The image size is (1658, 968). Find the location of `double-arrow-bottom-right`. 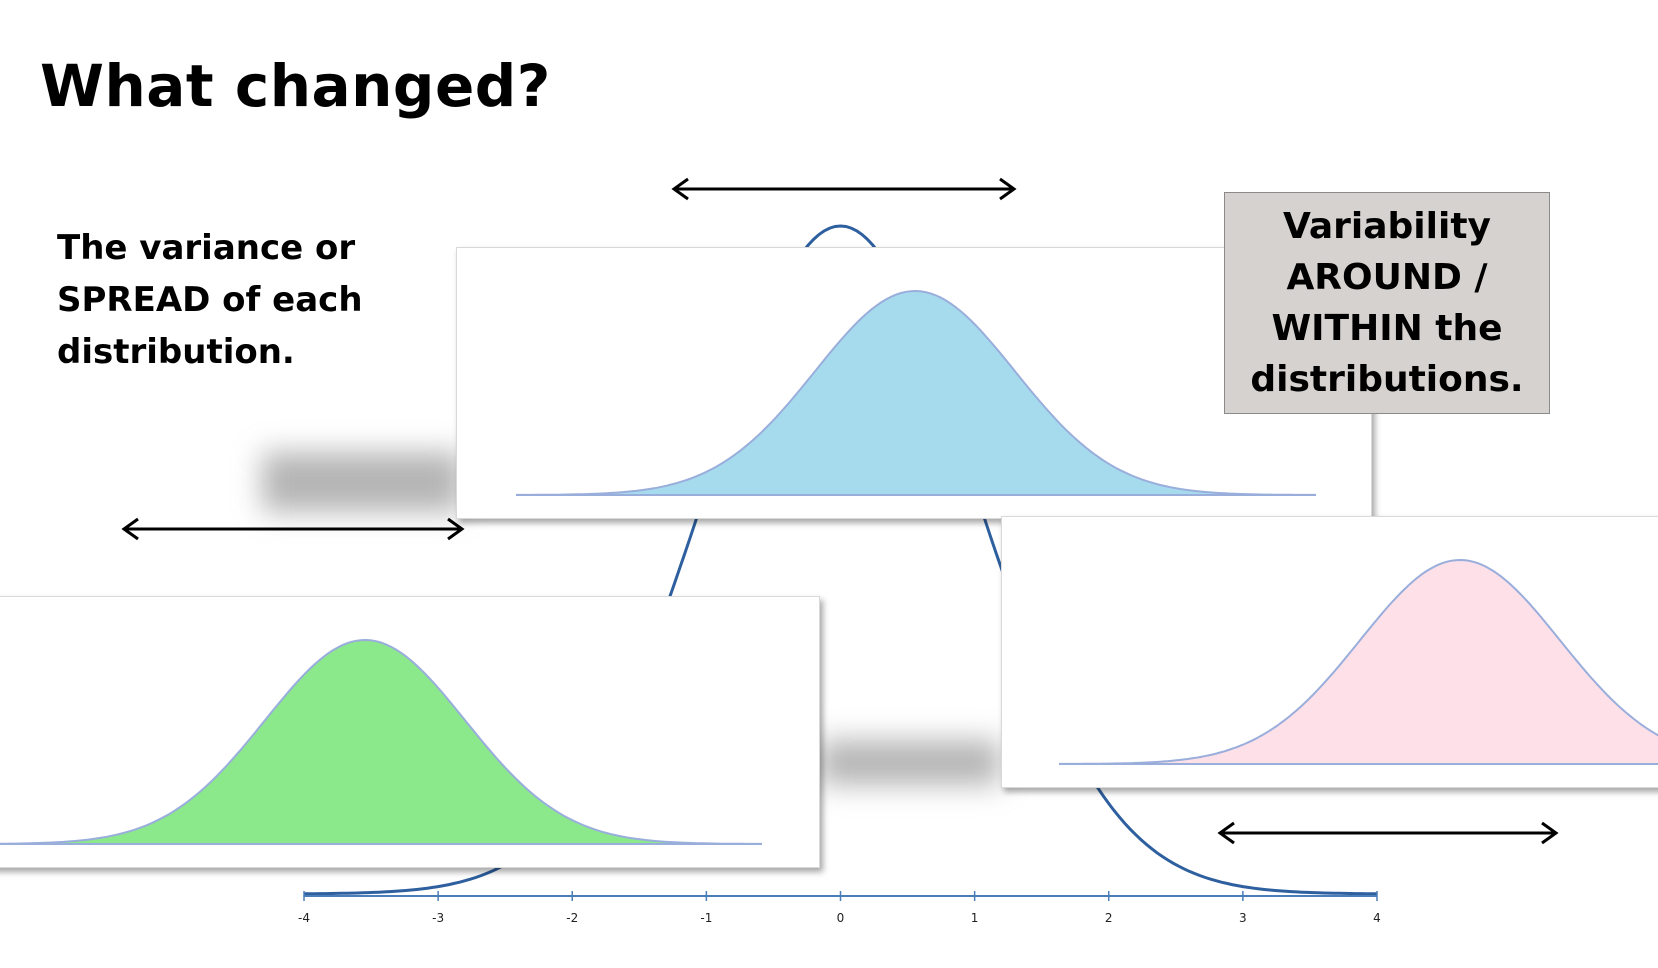

double-arrow-bottom-right is located at coordinates (1388, 833).